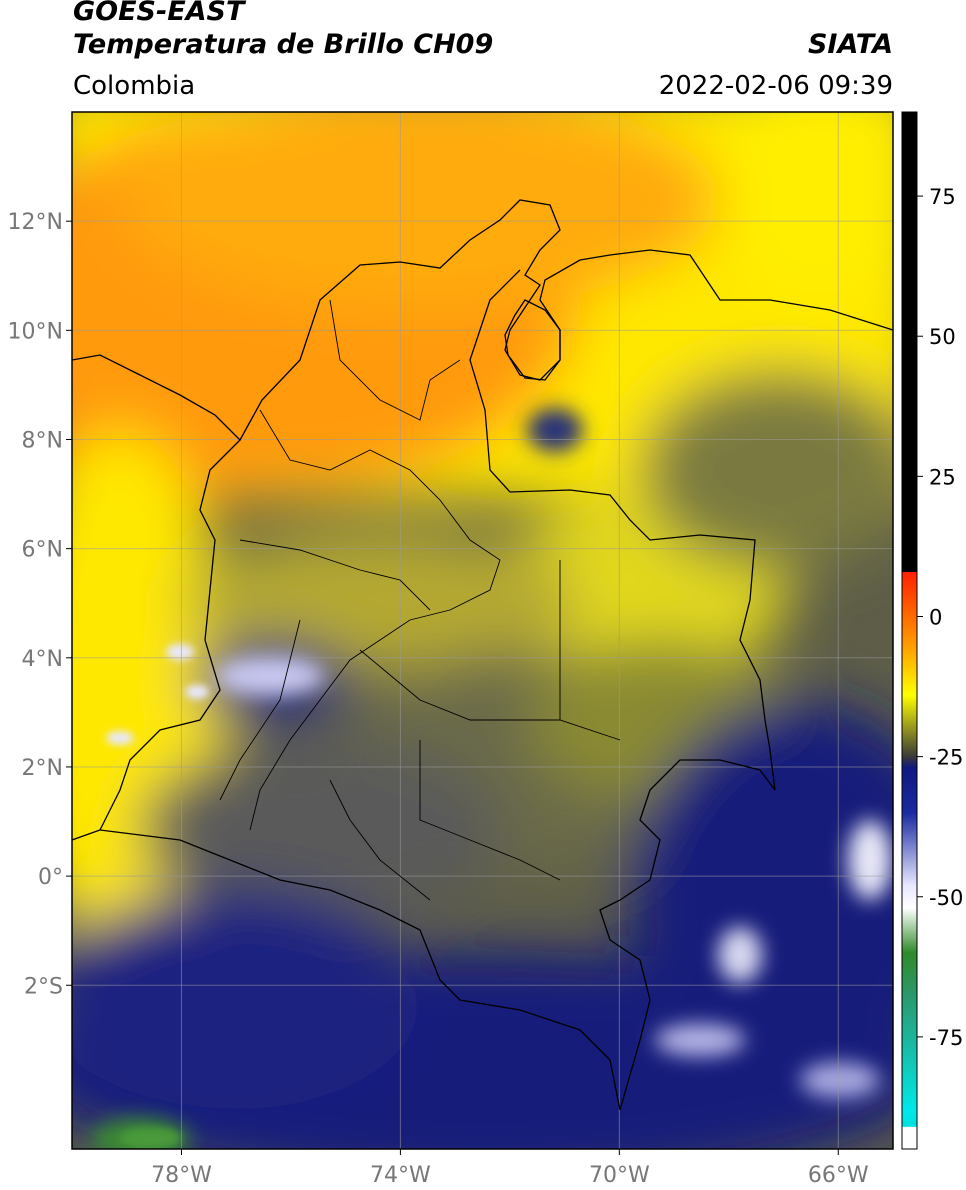 The width and height of the screenshot is (966, 1190). What do you see at coordinates (42, 768) in the screenshot?
I see `lat-tick-label: 2°N` at bounding box center [42, 768].